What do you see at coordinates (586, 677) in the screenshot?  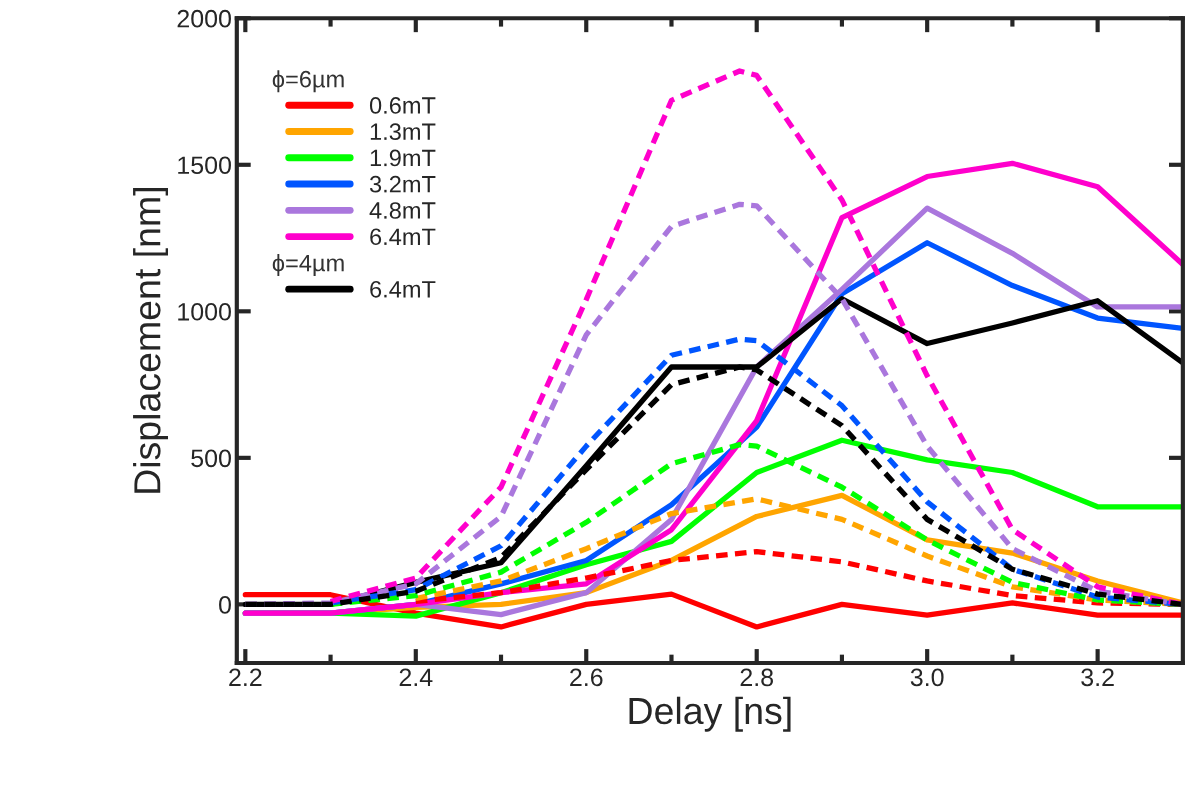 I see `x-tick-label: 2.6` at bounding box center [586, 677].